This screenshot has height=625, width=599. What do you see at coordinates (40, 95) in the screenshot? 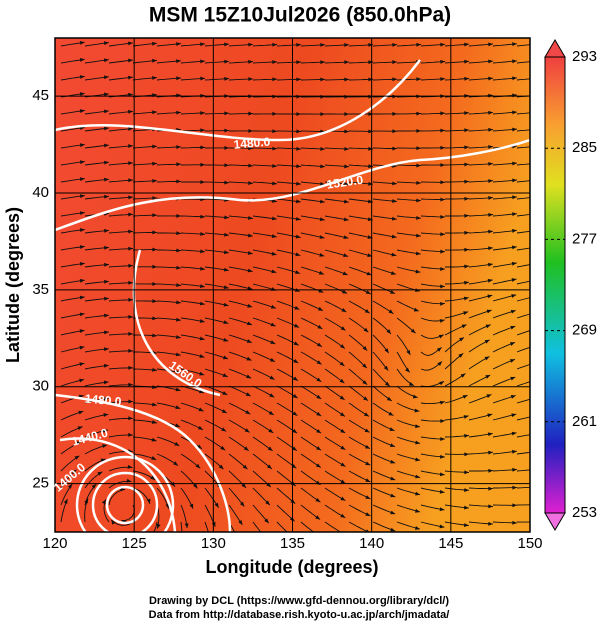
I see `y-tick-label: 45` at bounding box center [40, 95].